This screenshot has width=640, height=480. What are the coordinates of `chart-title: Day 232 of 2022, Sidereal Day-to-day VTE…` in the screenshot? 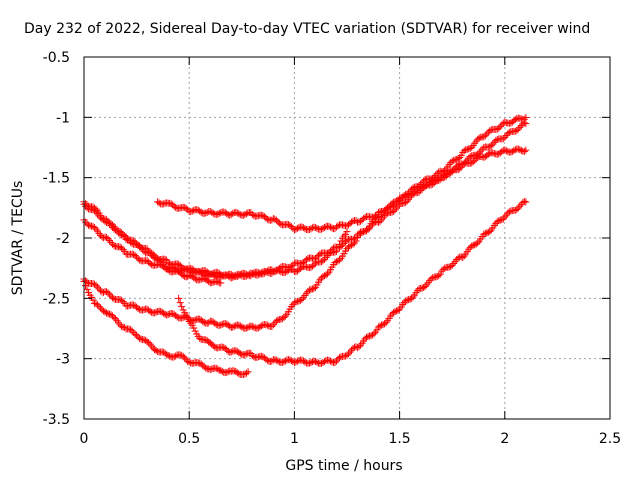 It's located at (307, 29).